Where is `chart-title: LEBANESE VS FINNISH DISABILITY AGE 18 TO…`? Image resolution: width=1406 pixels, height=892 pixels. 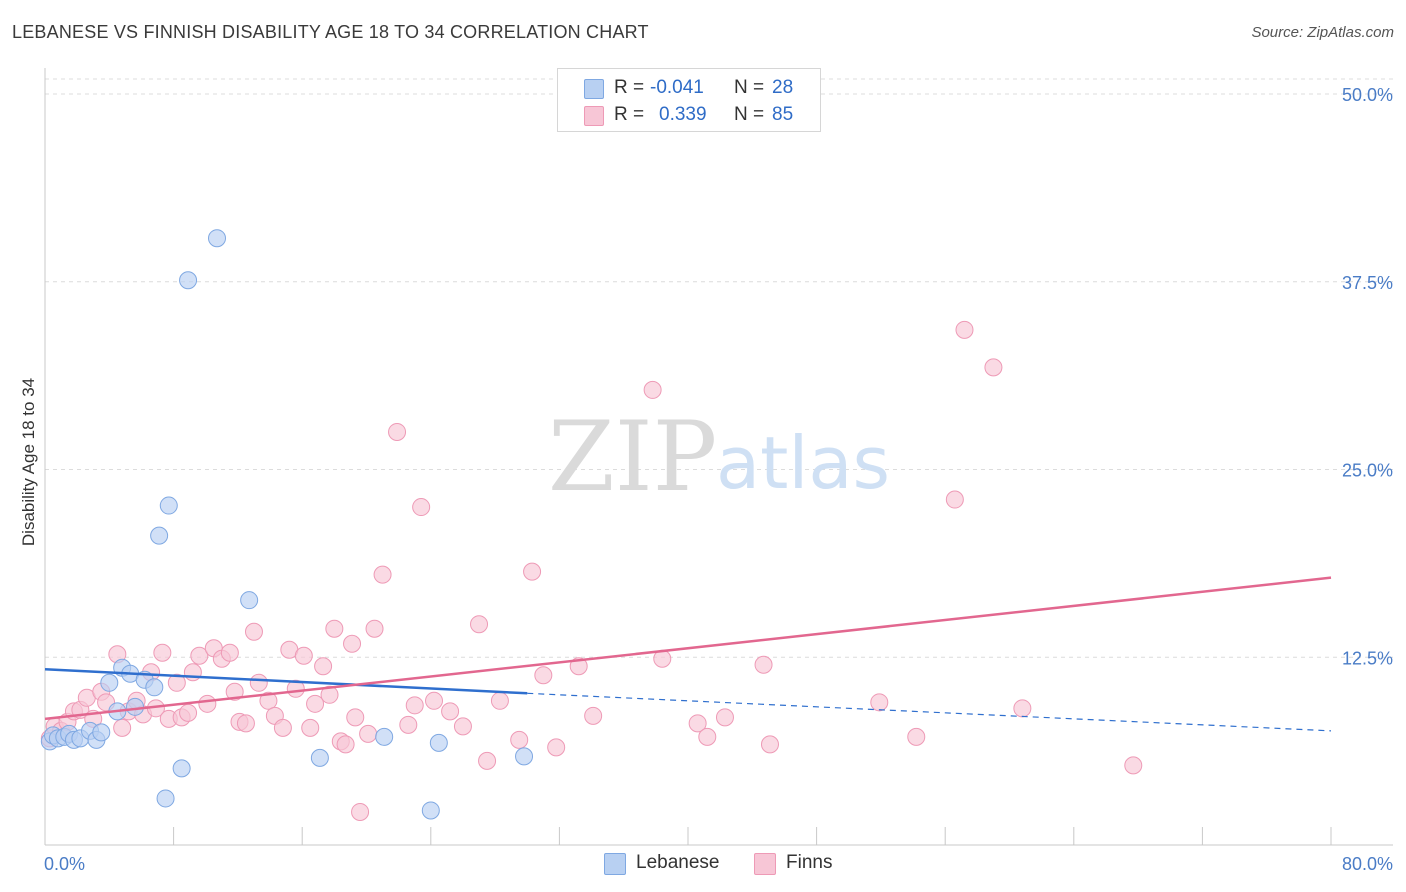
chart-title: LEBANESE VS FINNISH DISABILITY AGE 18 TO… is located at coordinates (330, 32).